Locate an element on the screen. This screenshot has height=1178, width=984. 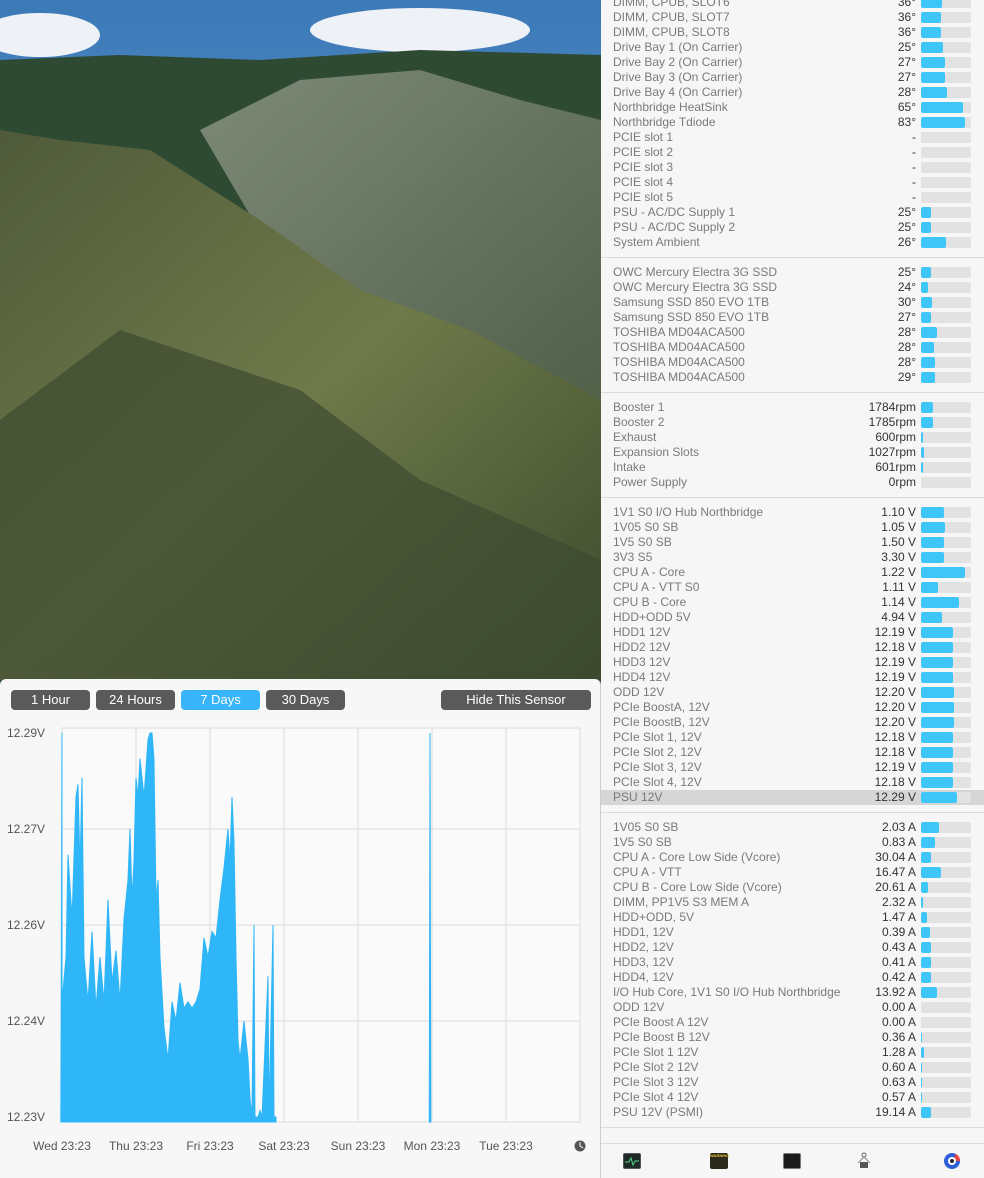
sensor-row: Drive Bay 1 (On Carrier) 25° is located at coordinates (792, 47).